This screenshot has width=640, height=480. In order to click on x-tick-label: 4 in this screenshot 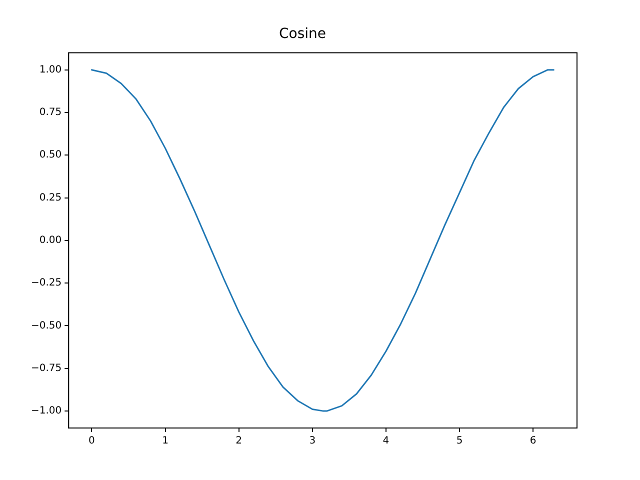, I will do `click(386, 441)`.